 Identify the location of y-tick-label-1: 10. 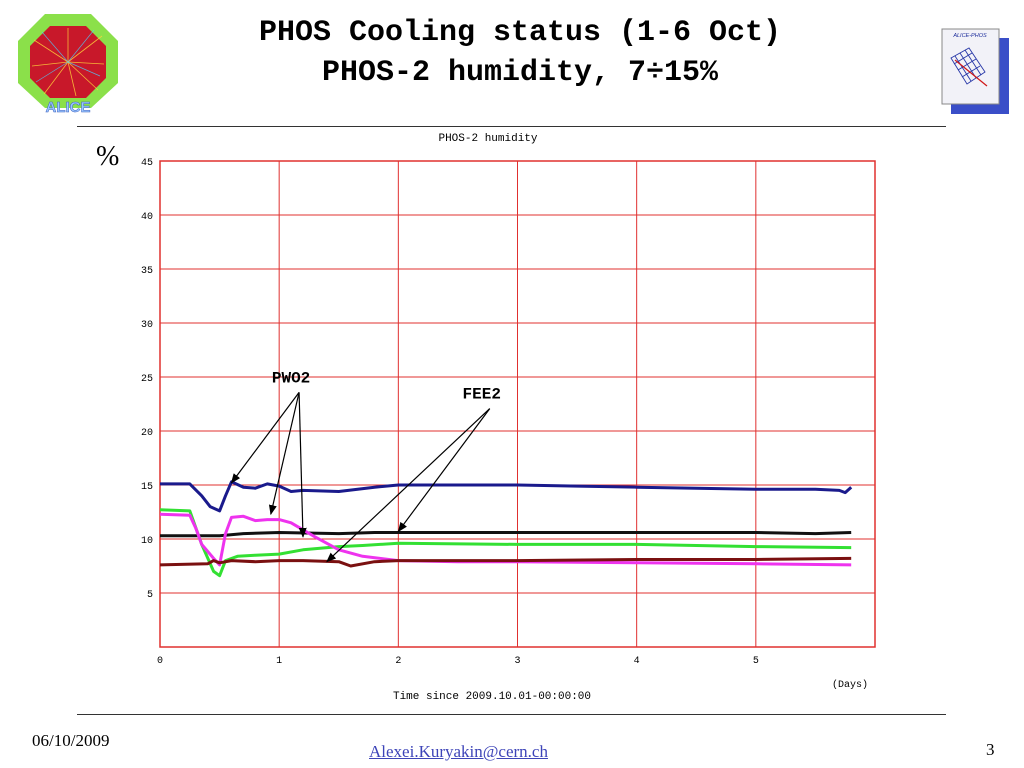
(147, 541).